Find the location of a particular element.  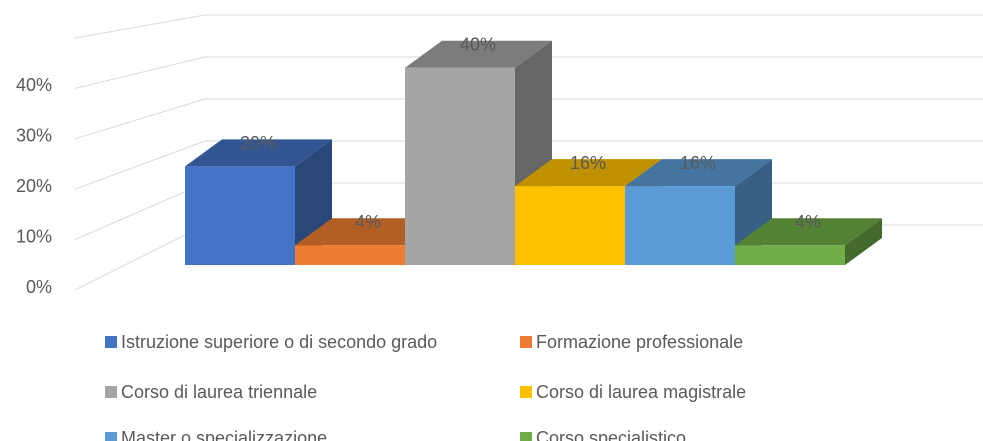

legend-label: Corso specialistico is located at coordinates (611, 434).